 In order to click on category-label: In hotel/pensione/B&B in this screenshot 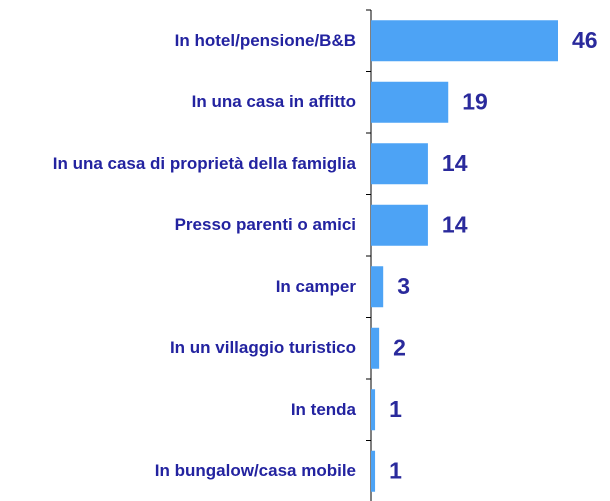, I will do `click(265, 40)`.